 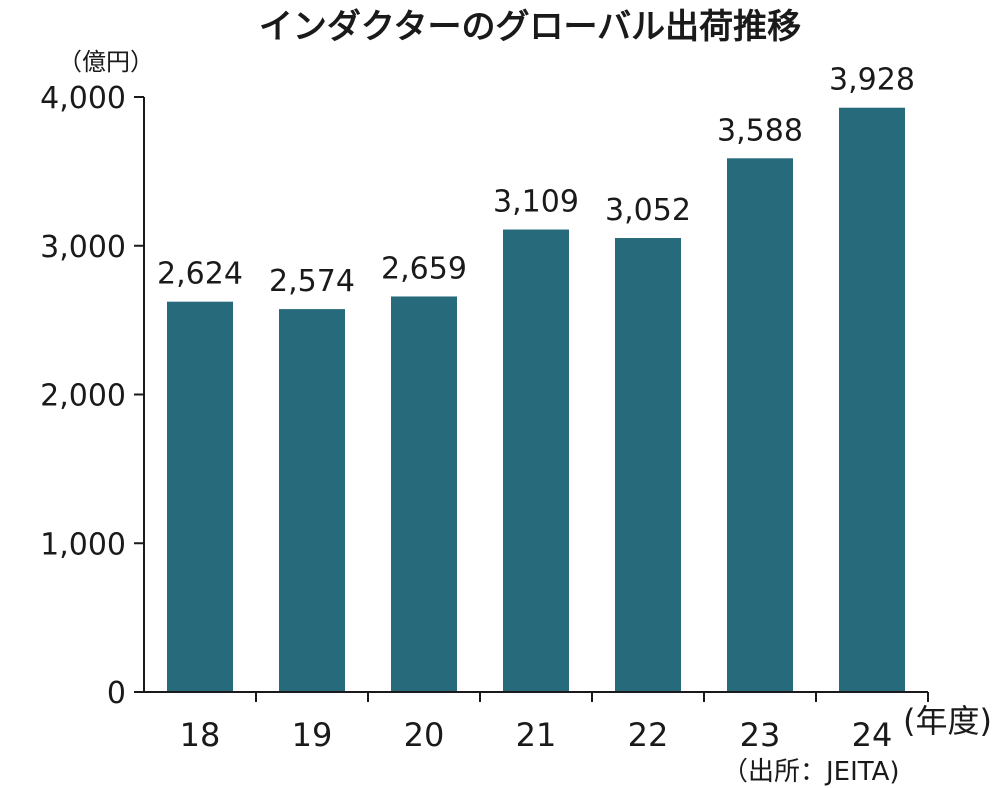 I want to click on x-tick-label-19: 19, so click(x=312, y=735).